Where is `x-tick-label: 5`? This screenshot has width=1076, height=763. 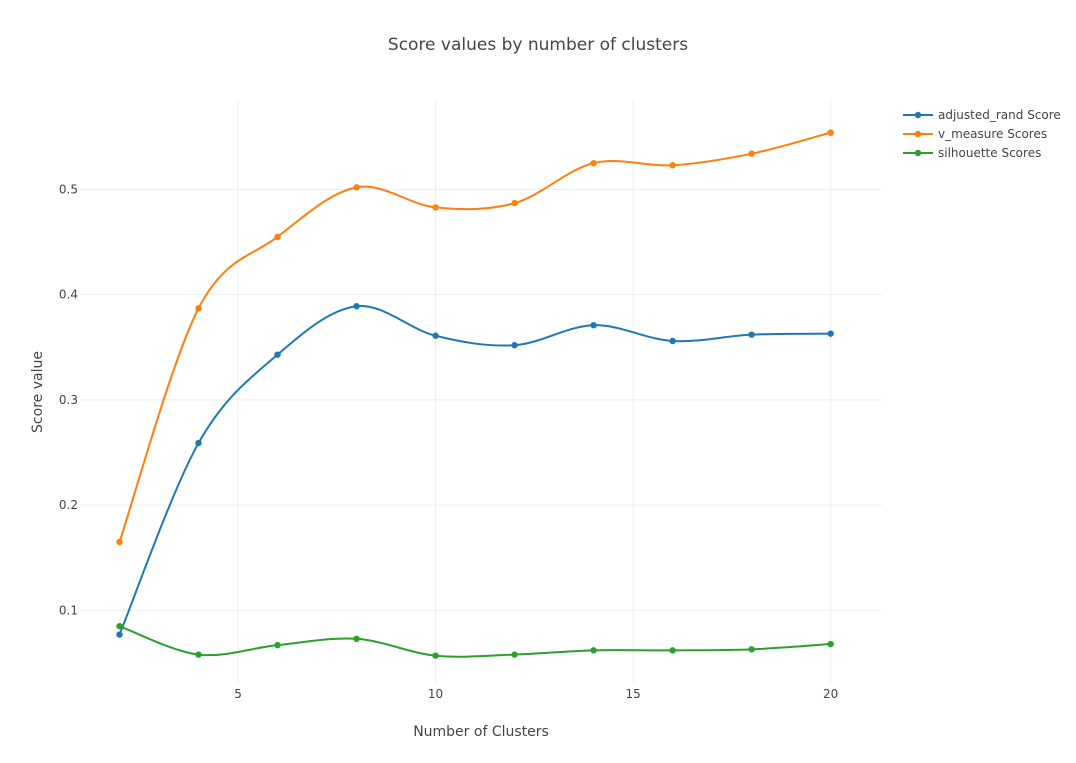
x-tick-label: 5 is located at coordinates (238, 694).